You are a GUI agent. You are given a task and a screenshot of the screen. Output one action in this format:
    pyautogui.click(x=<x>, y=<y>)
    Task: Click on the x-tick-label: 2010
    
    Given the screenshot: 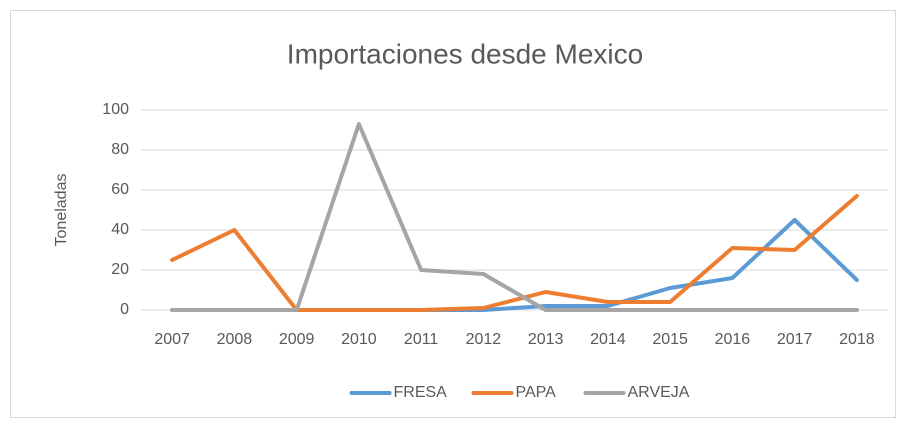 What is the action you would take?
    pyautogui.click(x=359, y=339)
    